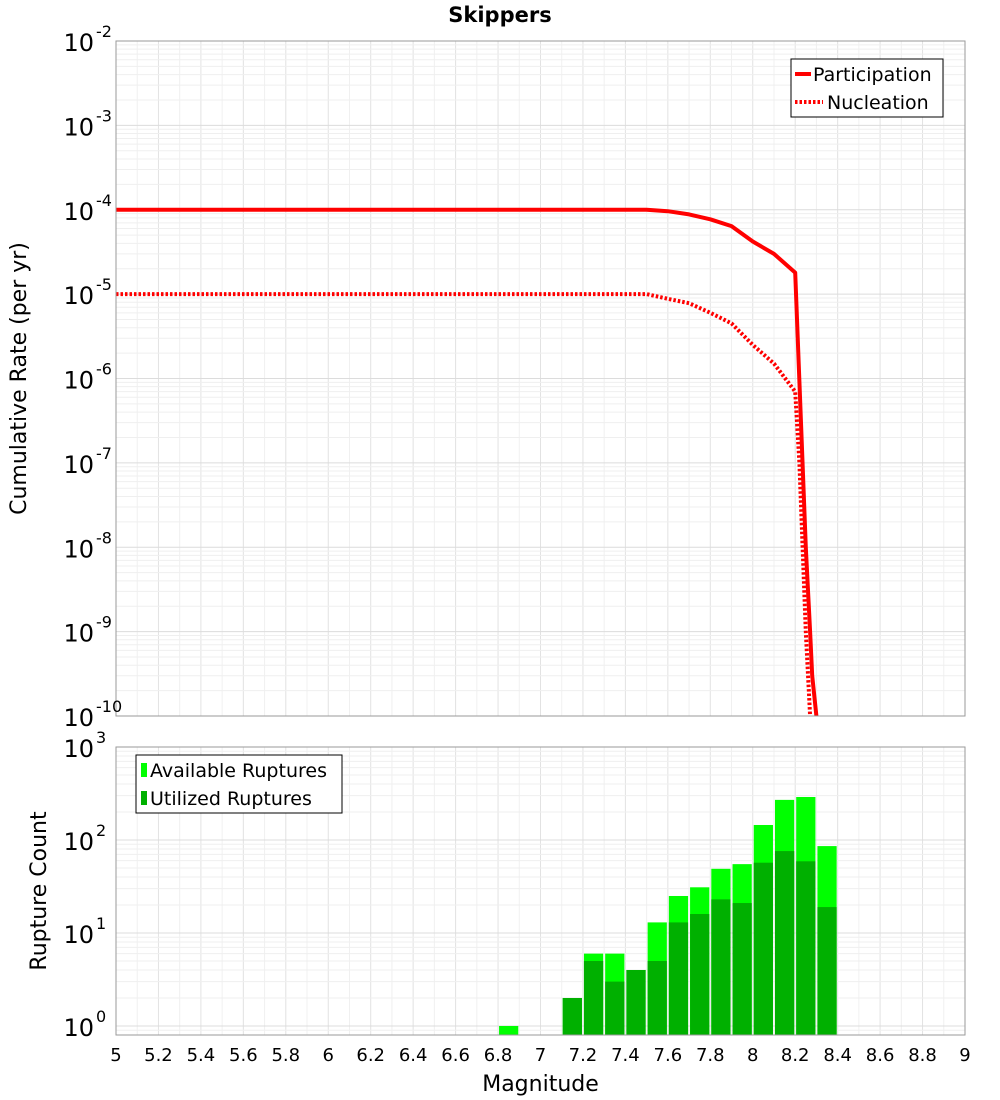 The width and height of the screenshot is (1000, 1100). I want to click on rate-plot-legend: Participation Nucleation, so click(867, 88).